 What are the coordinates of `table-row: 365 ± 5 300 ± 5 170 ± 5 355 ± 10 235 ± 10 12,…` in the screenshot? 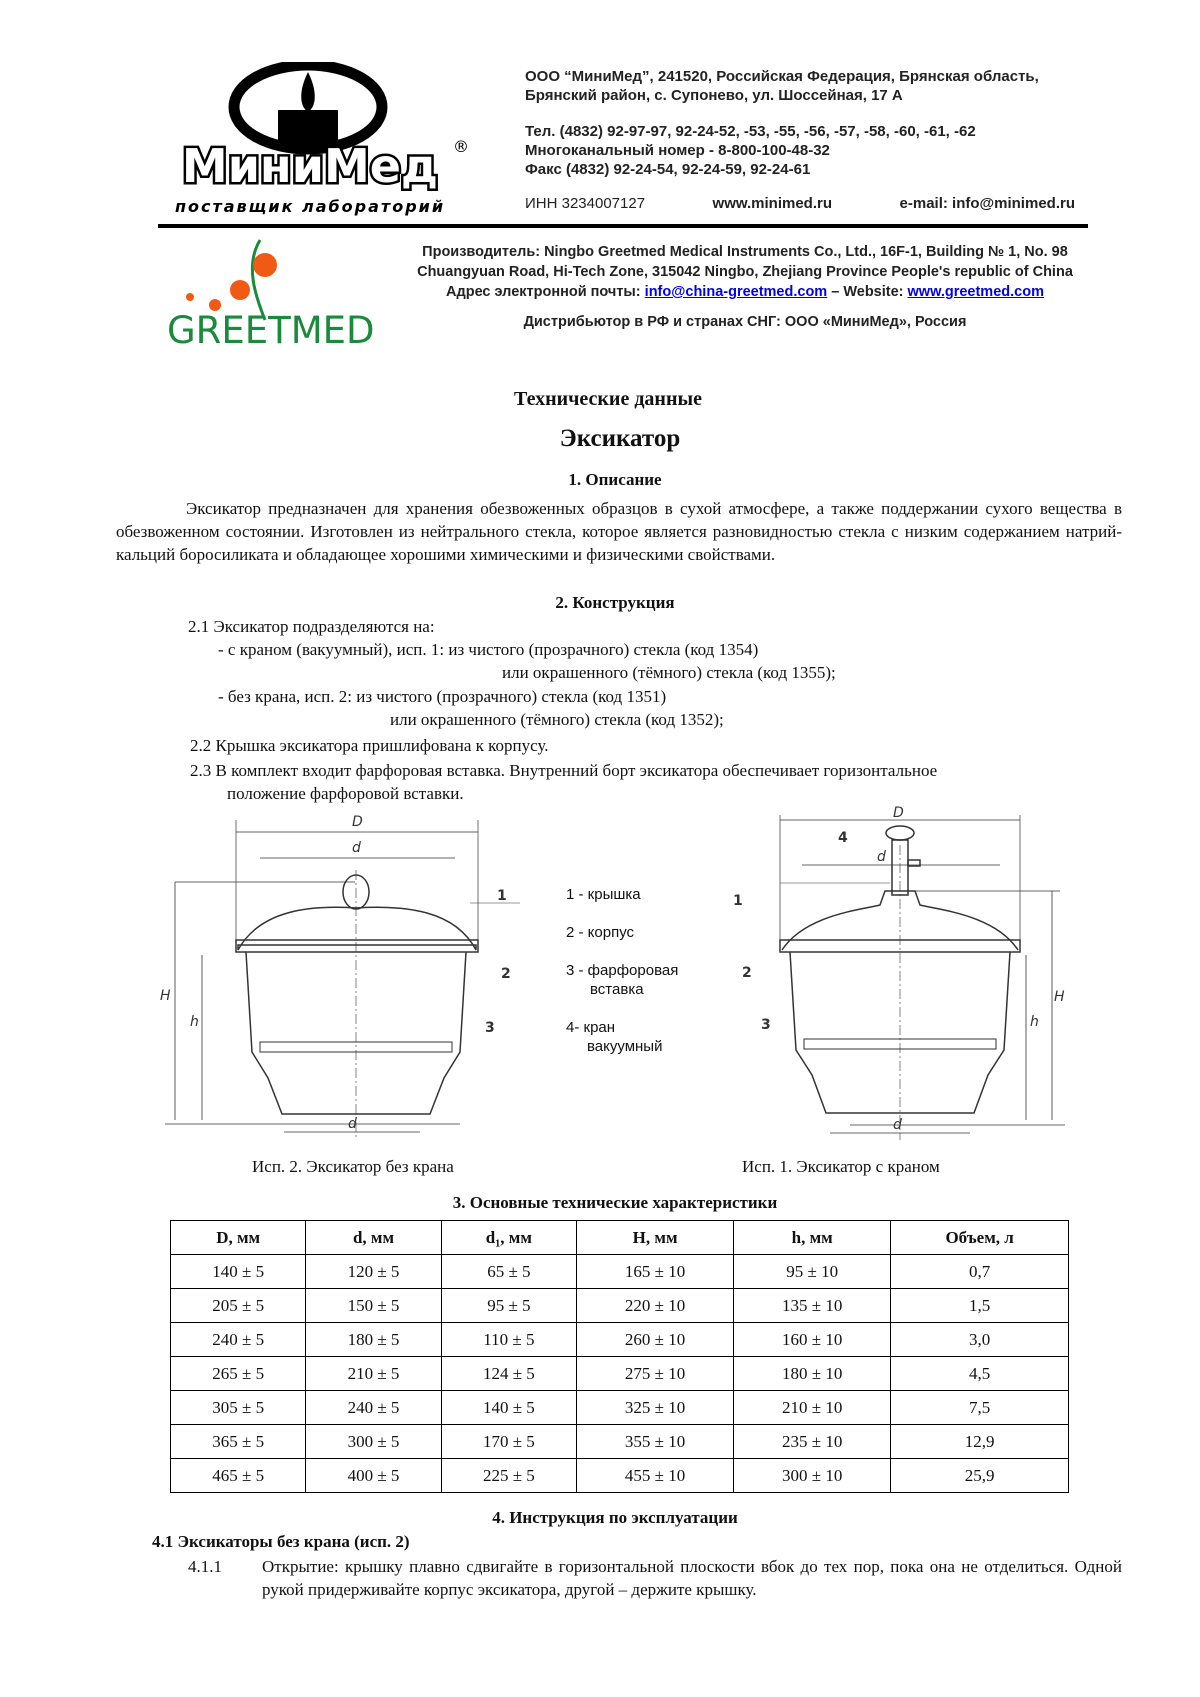 It's located at (619, 1441).